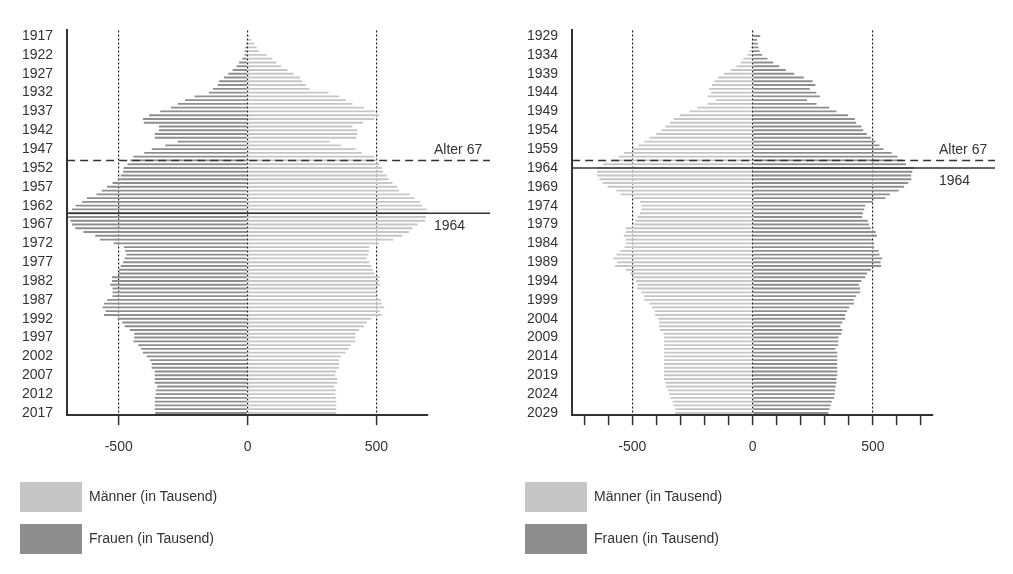  Describe the element at coordinates (542, 392) in the screenshot. I see `y-tick-label: 2024` at that location.